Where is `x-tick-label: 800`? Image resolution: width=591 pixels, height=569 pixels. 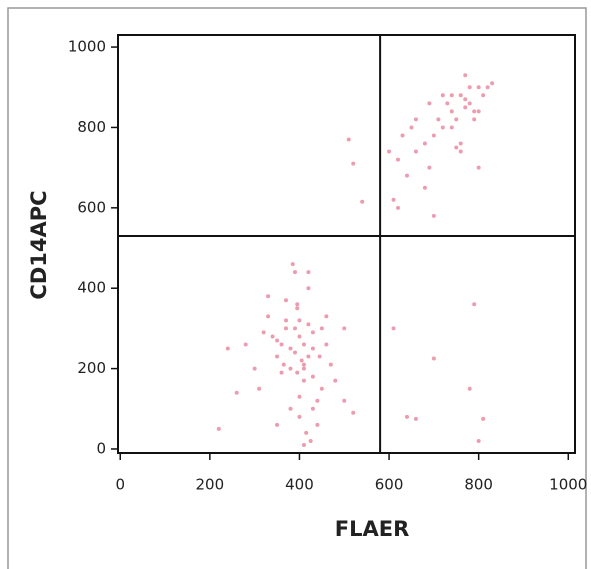 x-tick-label: 800 is located at coordinates (478, 485).